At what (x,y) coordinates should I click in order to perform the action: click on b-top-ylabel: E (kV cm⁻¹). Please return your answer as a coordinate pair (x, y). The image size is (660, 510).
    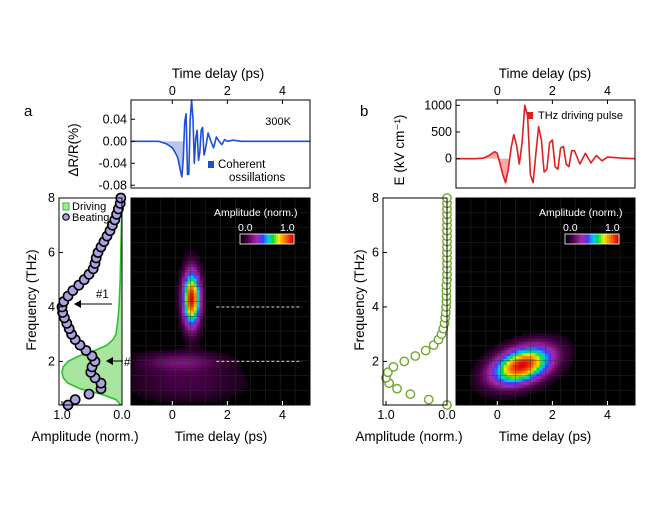
    Looking at the image, I should click on (399, 150).